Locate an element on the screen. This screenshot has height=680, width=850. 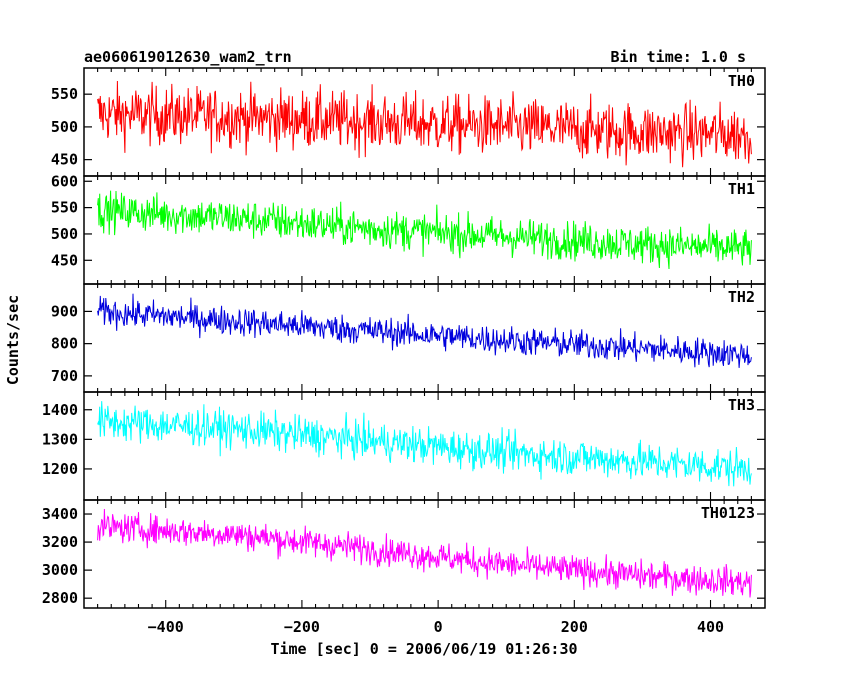
y-tick-label: 3200 is located at coordinates (60, 542).